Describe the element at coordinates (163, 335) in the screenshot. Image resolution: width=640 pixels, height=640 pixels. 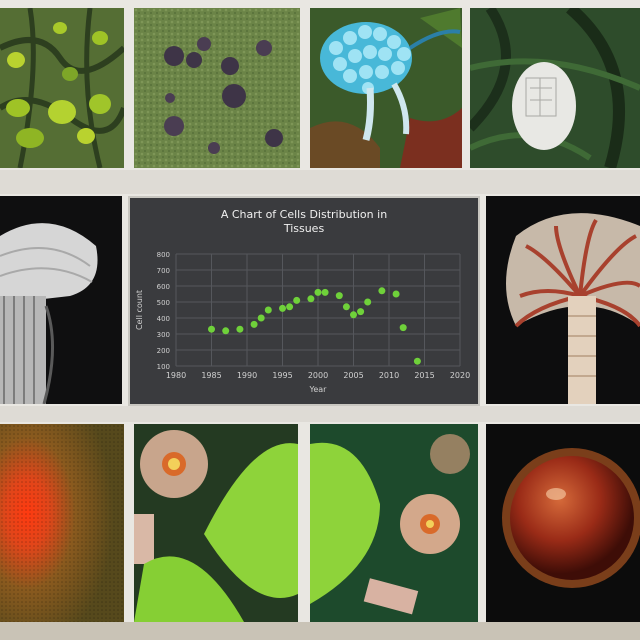
I see `y-tick-label: 300` at that location.